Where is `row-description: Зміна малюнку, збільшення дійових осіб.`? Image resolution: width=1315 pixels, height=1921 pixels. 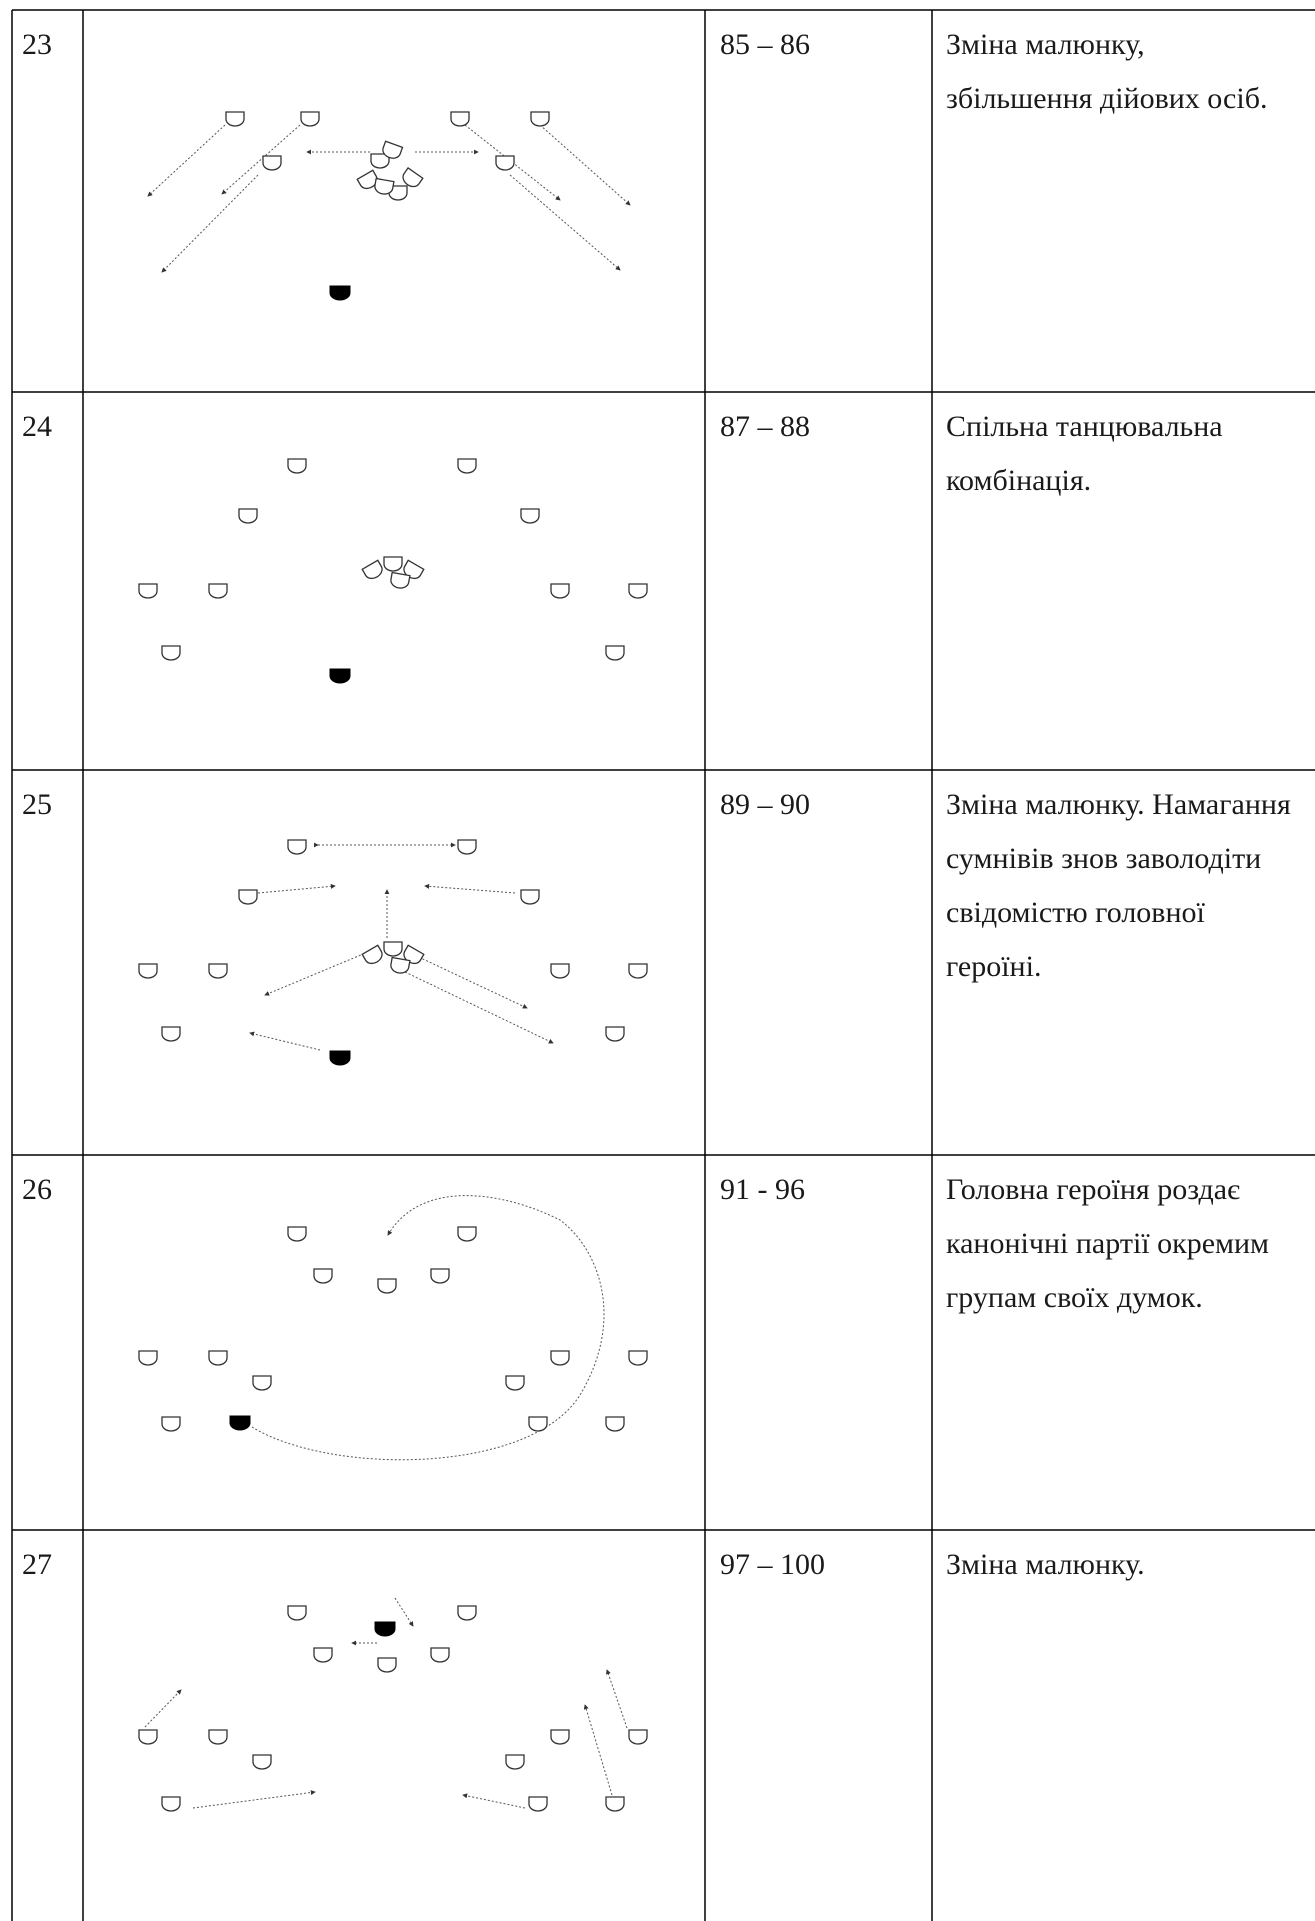 row-description: Зміна малюнку, збільшення дійових осіб. is located at coordinates (1107, 71).